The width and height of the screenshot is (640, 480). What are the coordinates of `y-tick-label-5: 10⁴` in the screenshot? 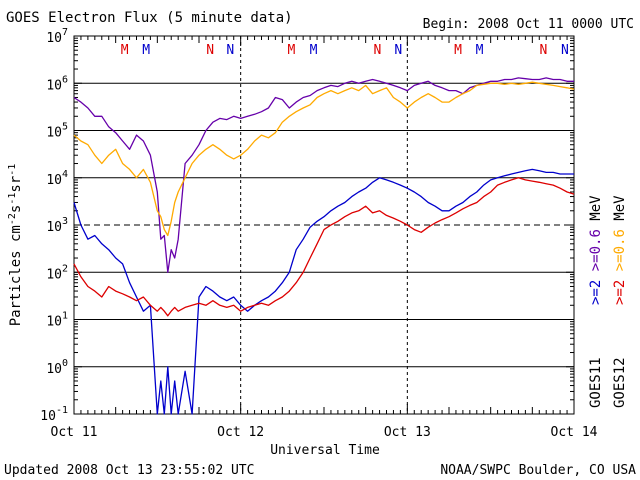 It's located at (57, 178).